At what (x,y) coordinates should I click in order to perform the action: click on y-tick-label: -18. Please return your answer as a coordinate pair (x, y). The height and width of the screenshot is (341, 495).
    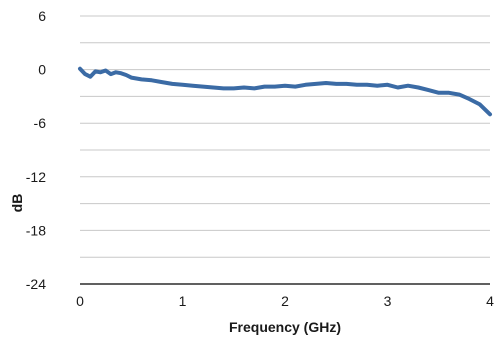
    Looking at the image, I should click on (36, 230).